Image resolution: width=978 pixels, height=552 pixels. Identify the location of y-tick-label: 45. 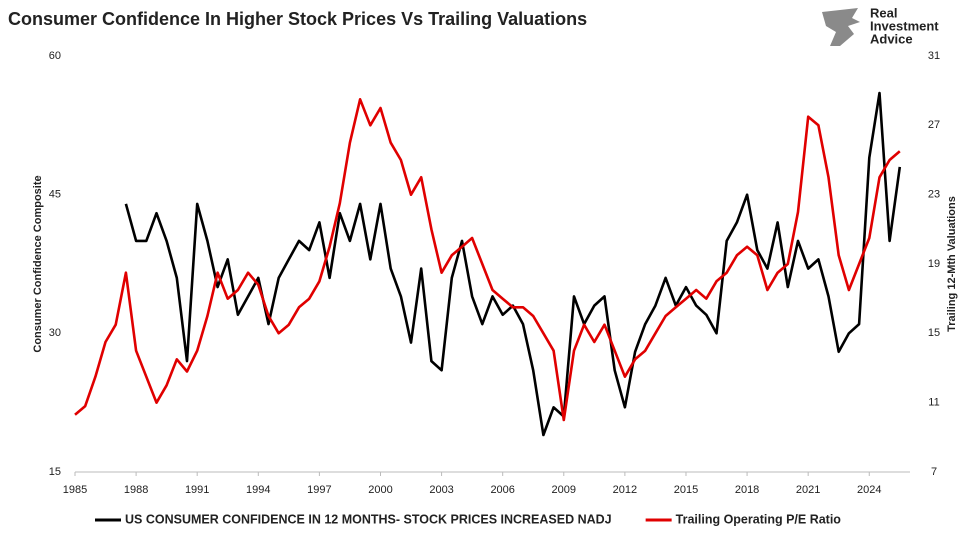
(55, 195).